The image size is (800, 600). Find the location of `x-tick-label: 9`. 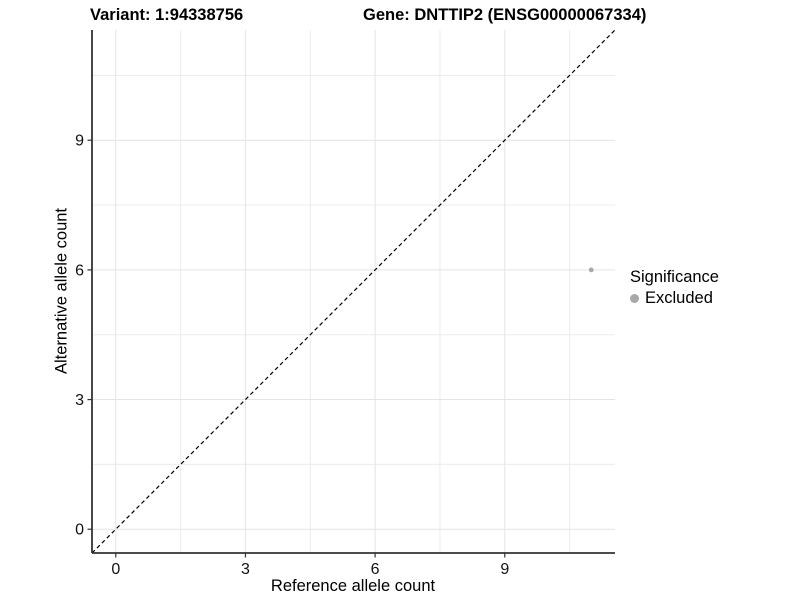

x-tick-label: 9 is located at coordinates (504, 569).